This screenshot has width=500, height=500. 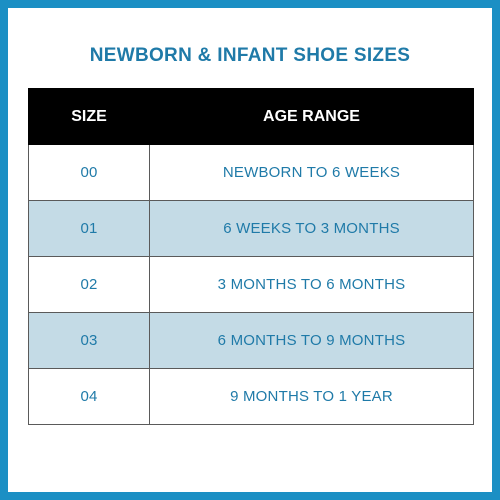 I want to click on size-cell: 04, so click(x=89, y=396).